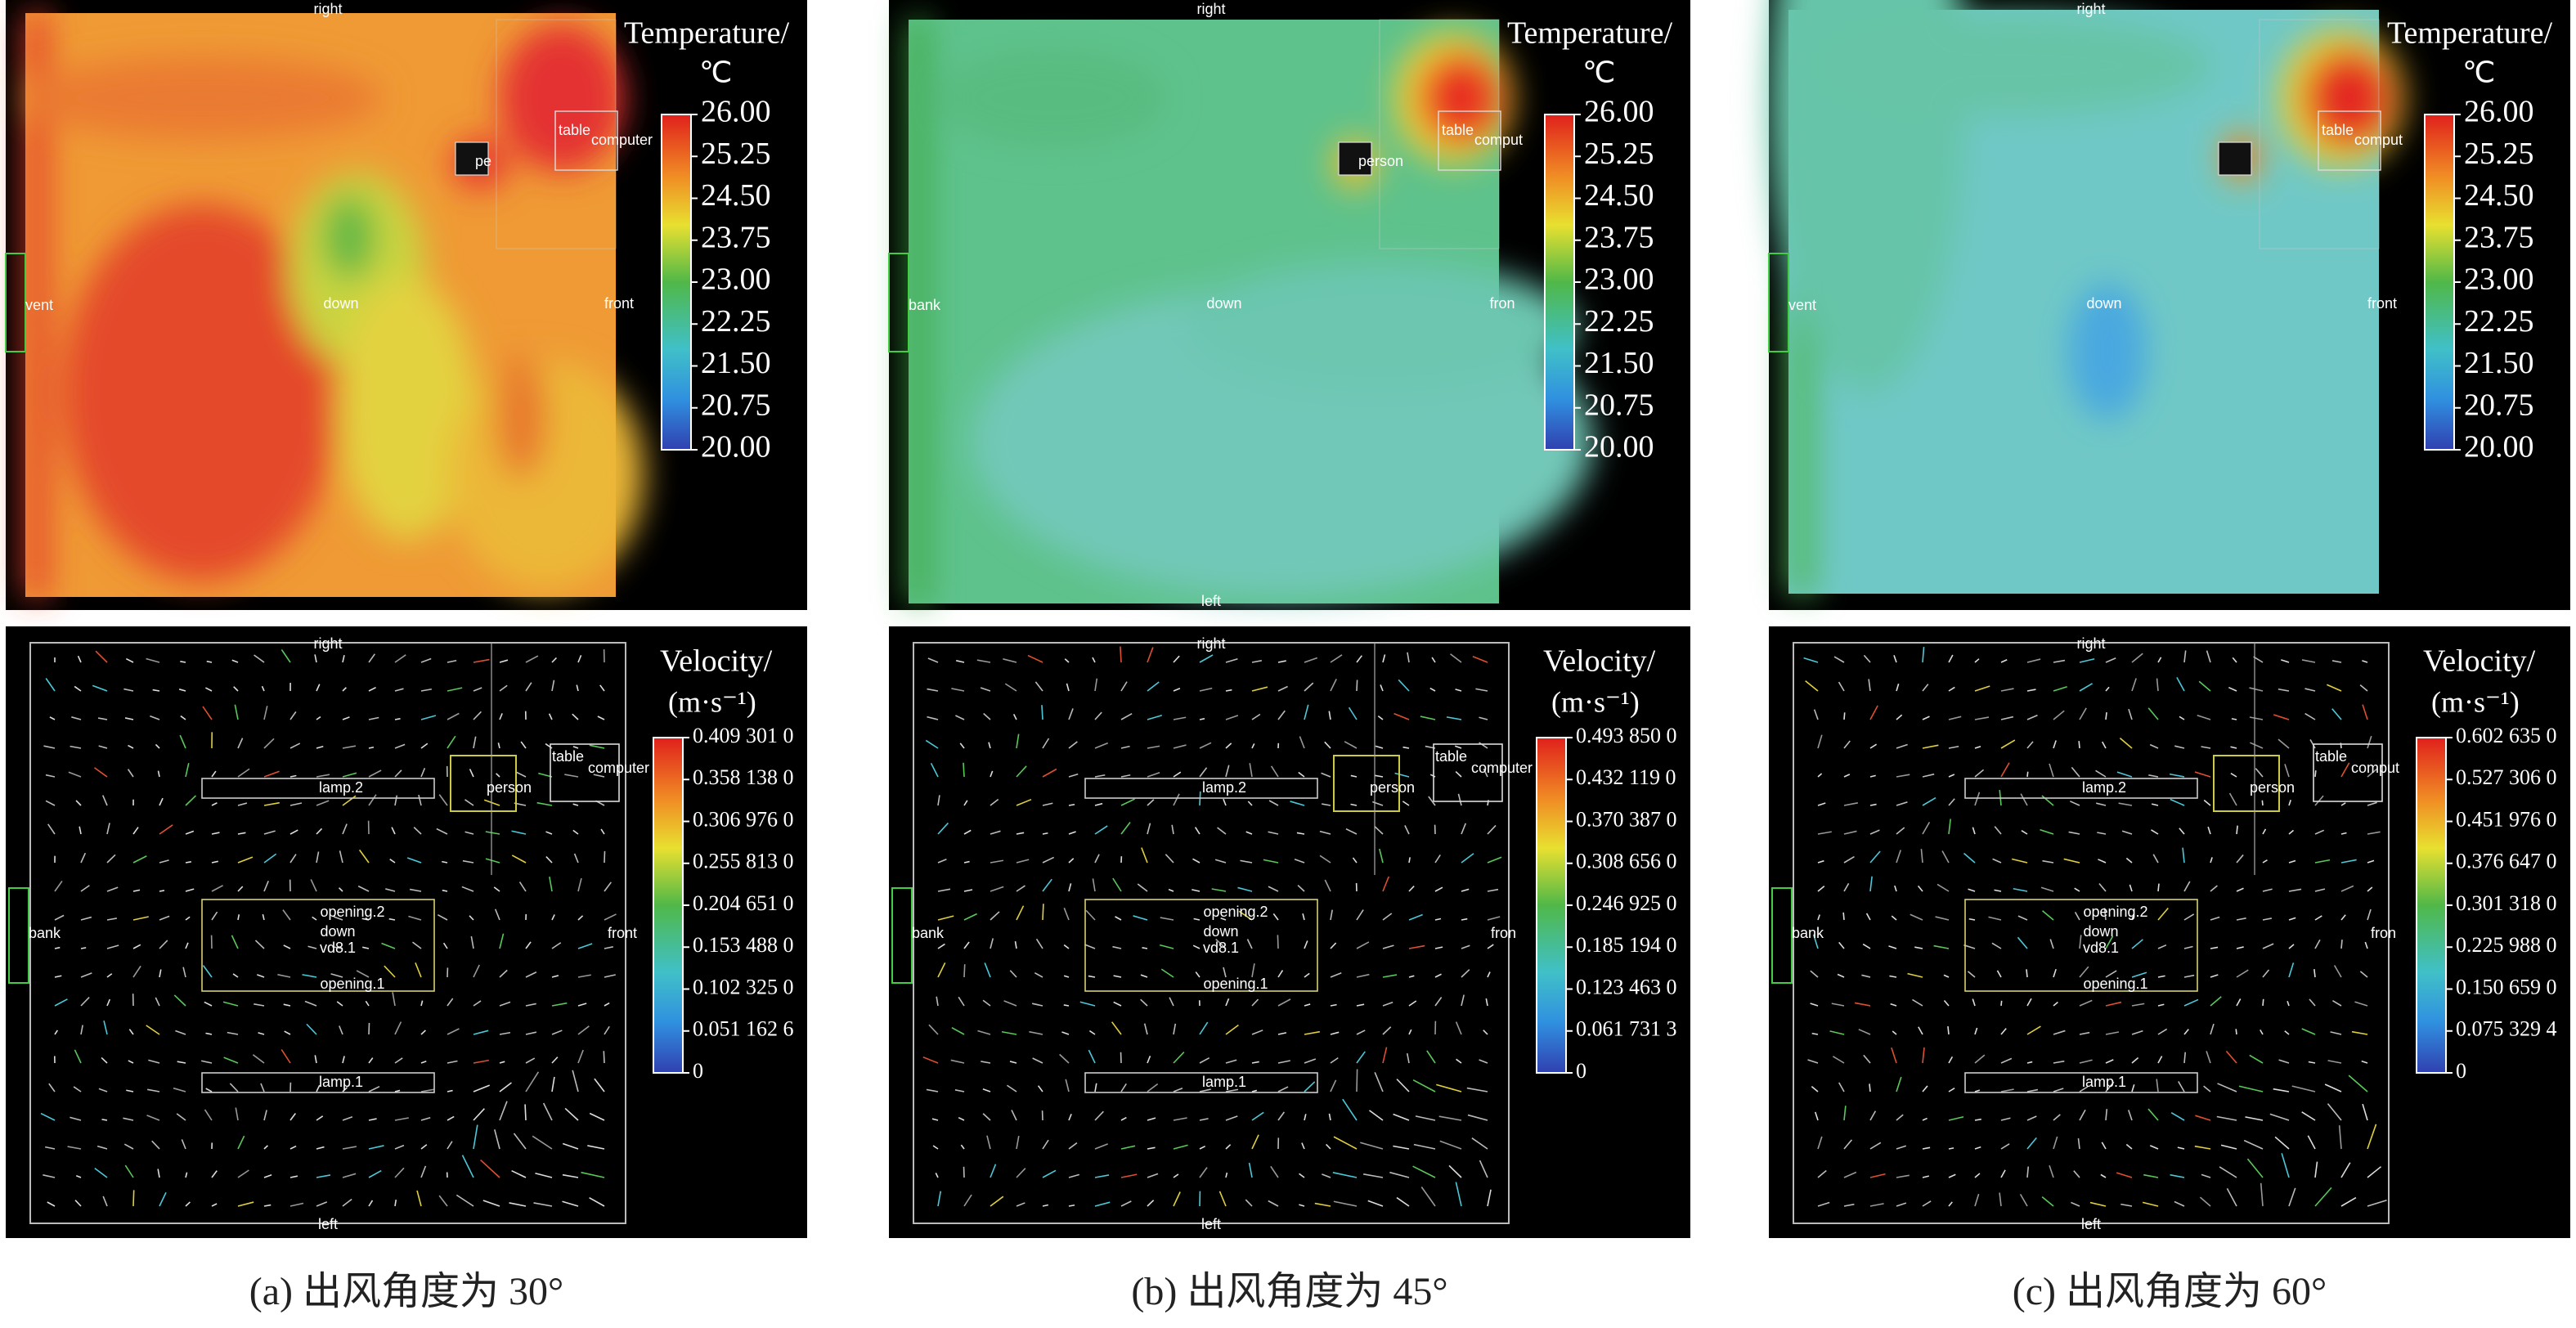  Describe the element at coordinates (1619, 447) in the screenshot. I see `colorbar-tick-label: 20.00` at that location.